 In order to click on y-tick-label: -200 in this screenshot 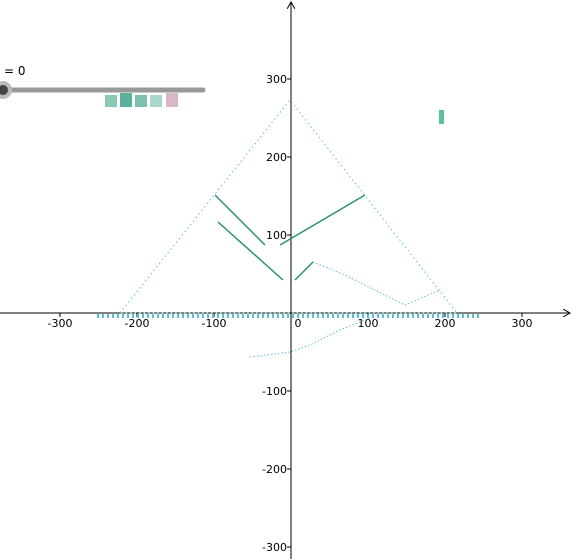, I will do `click(274, 469)`.